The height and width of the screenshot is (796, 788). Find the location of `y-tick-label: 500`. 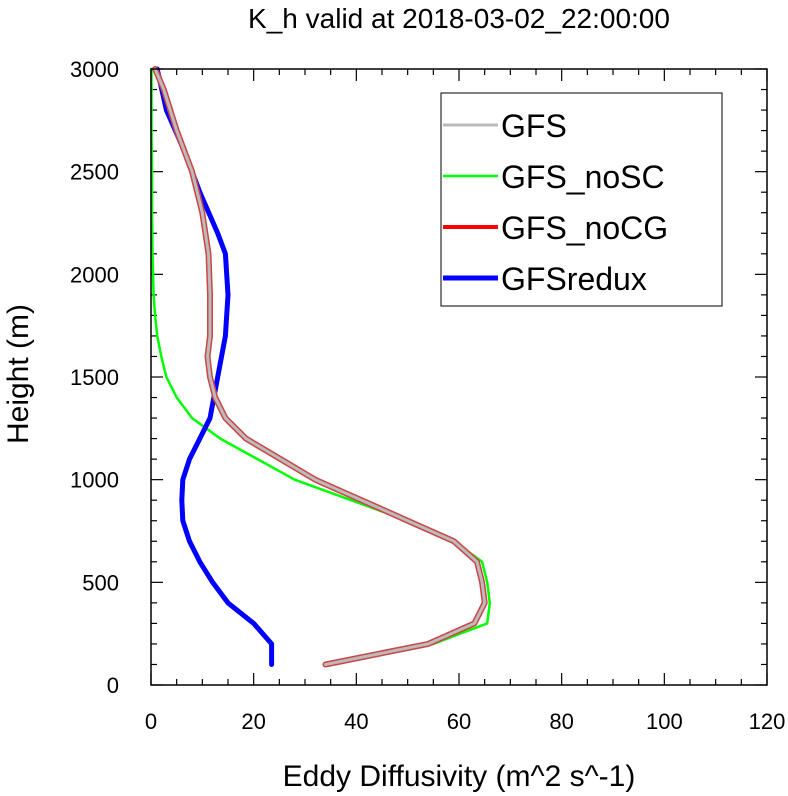

y-tick-label: 500 is located at coordinates (100, 582).